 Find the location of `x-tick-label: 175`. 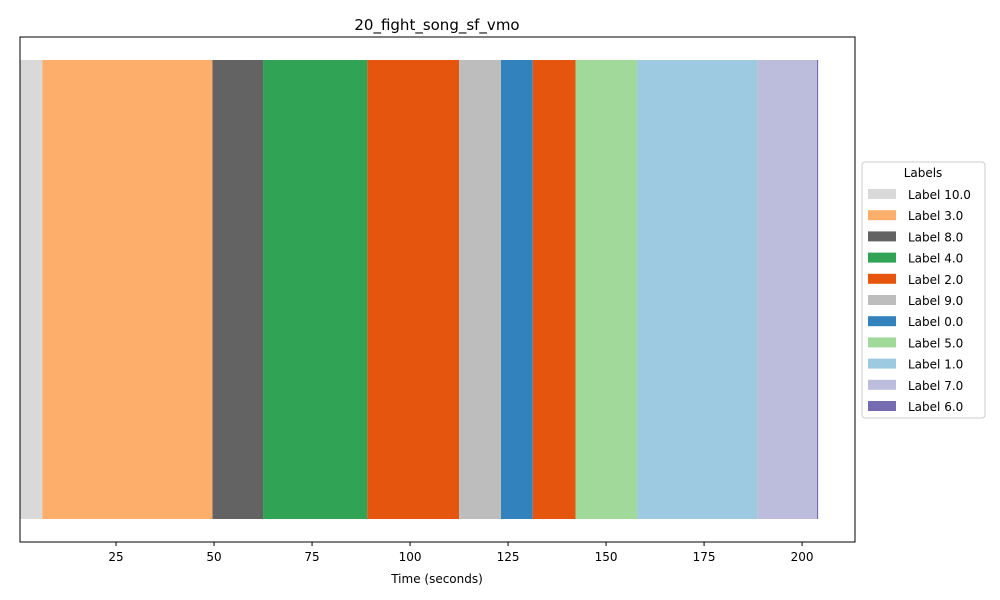

x-tick-label: 175 is located at coordinates (704, 557).